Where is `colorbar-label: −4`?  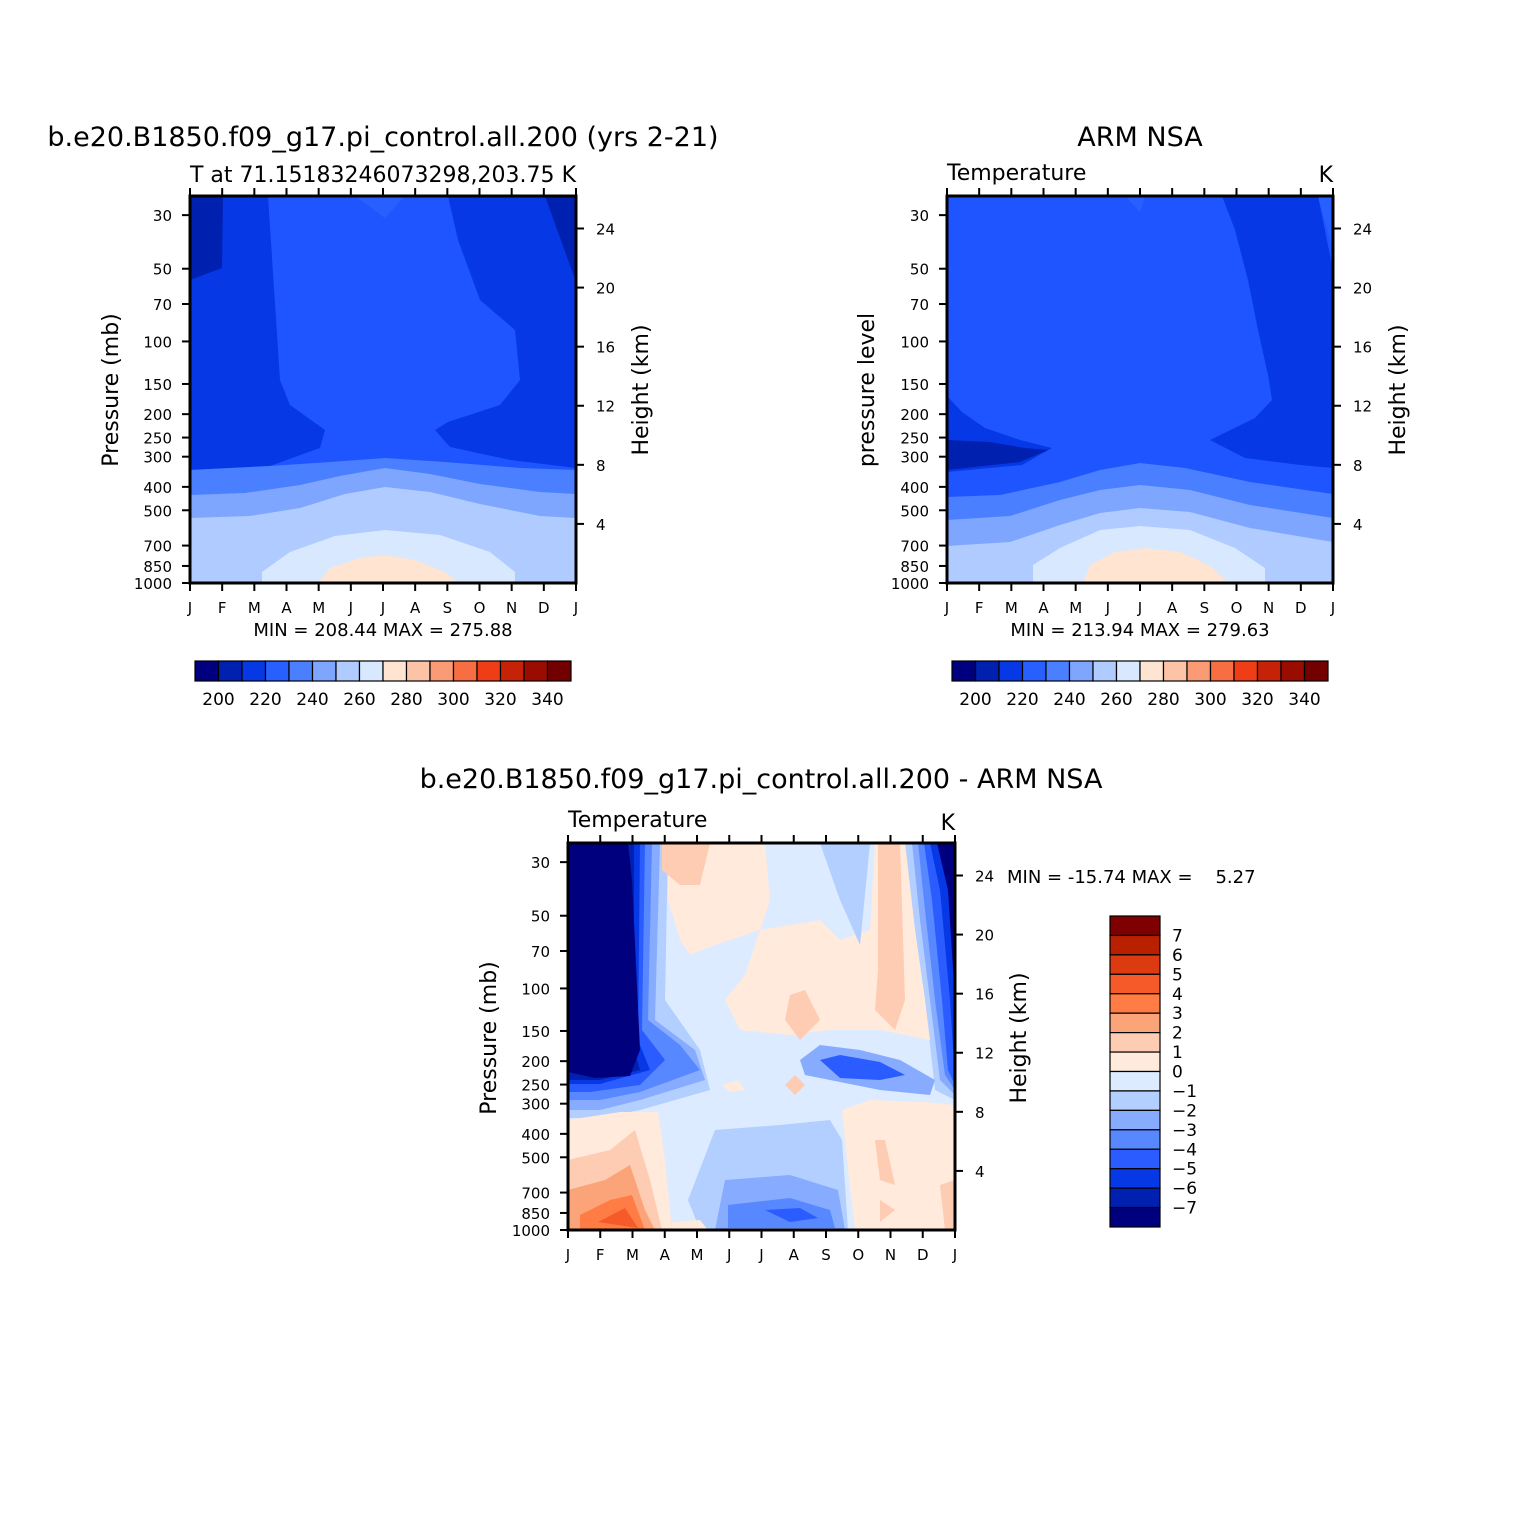
colorbar-label: −4 is located at coordinates (1184, 1150).